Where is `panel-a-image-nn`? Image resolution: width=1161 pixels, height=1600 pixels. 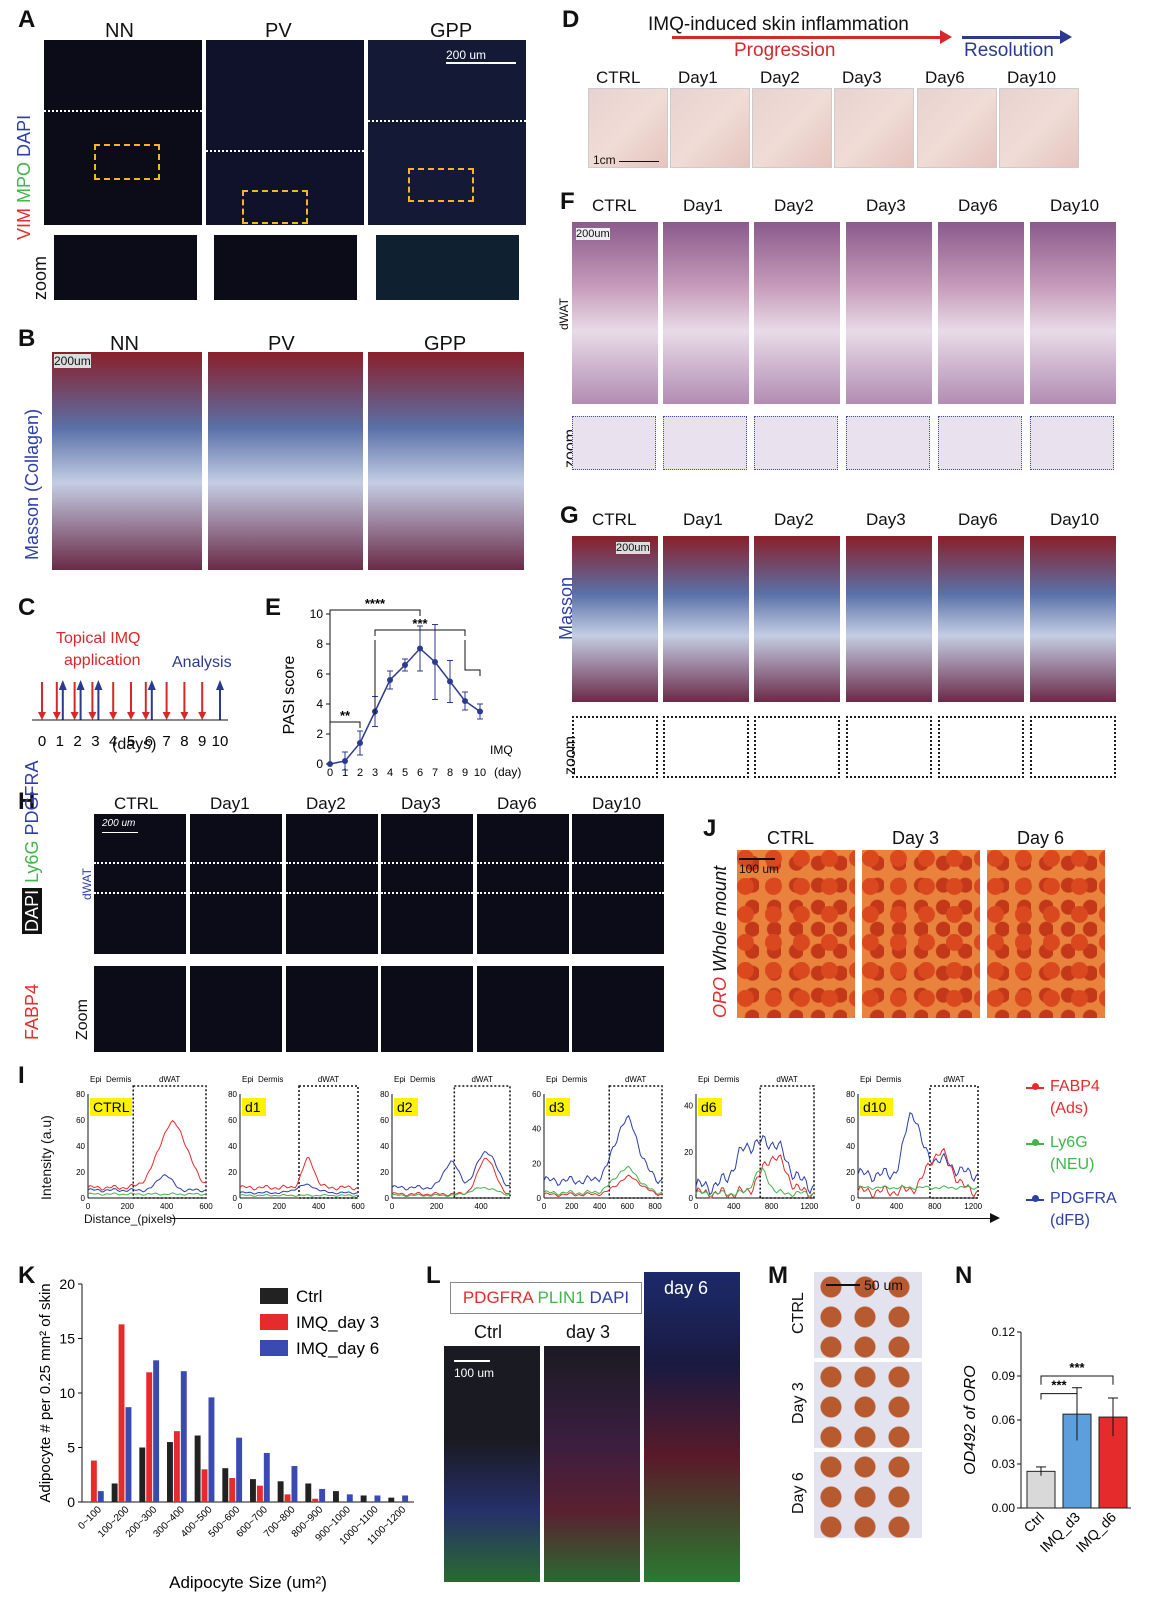 panel-a-image-nn is located at coordinates (123, 132).